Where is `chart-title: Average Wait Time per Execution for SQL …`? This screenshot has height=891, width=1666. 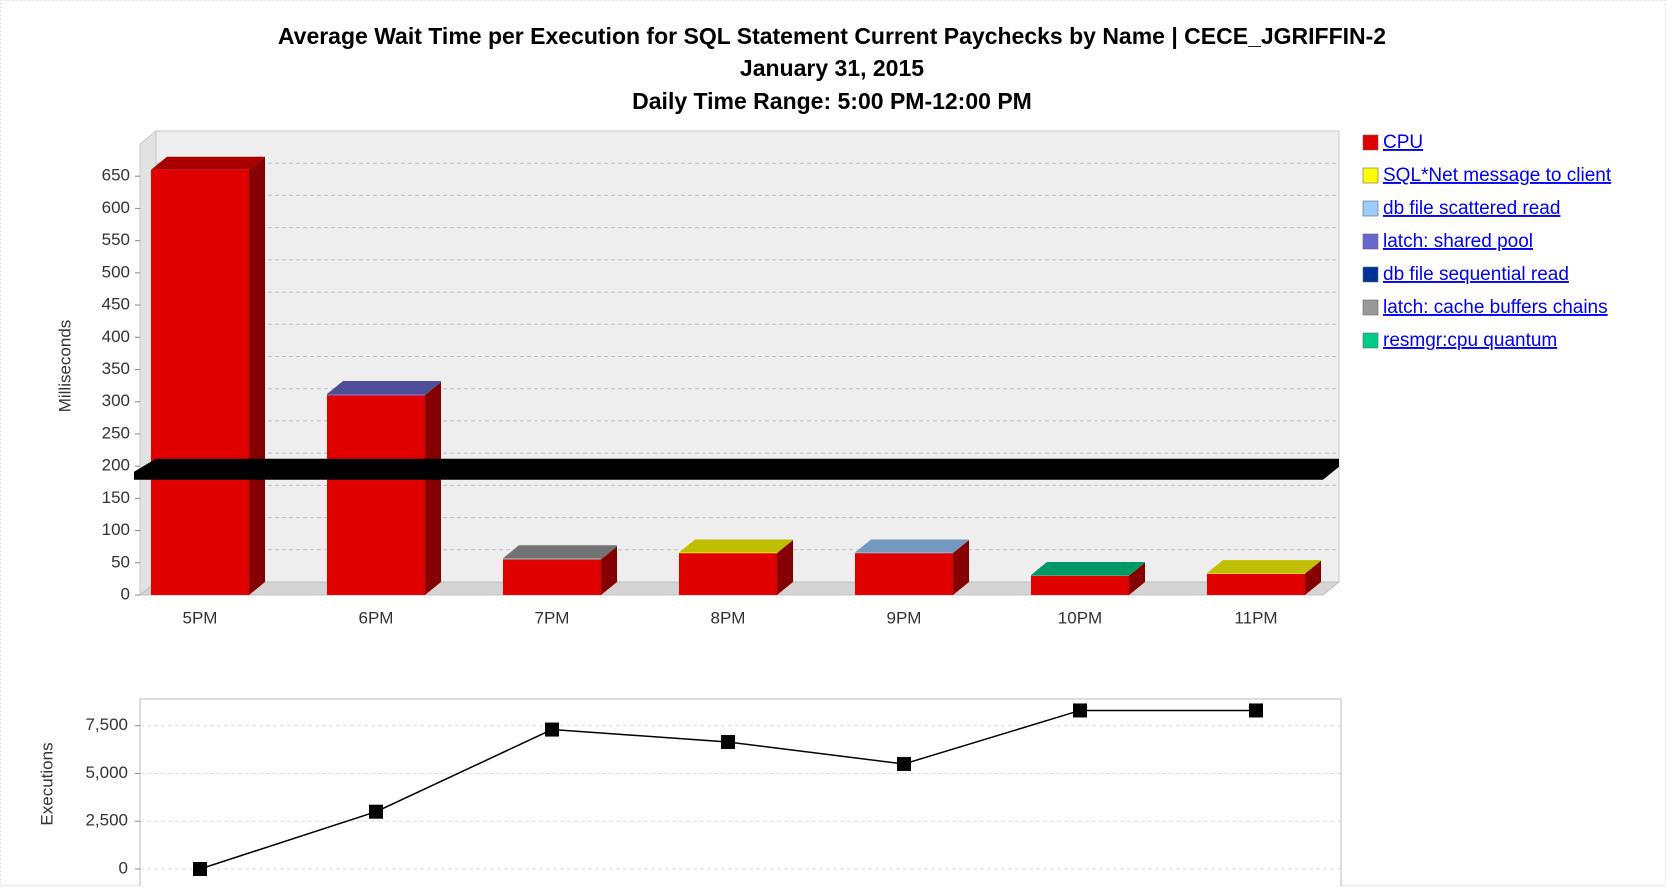 chart-title: Average Wait Time per Execution for SQL … is located at coordinates (832, 36).